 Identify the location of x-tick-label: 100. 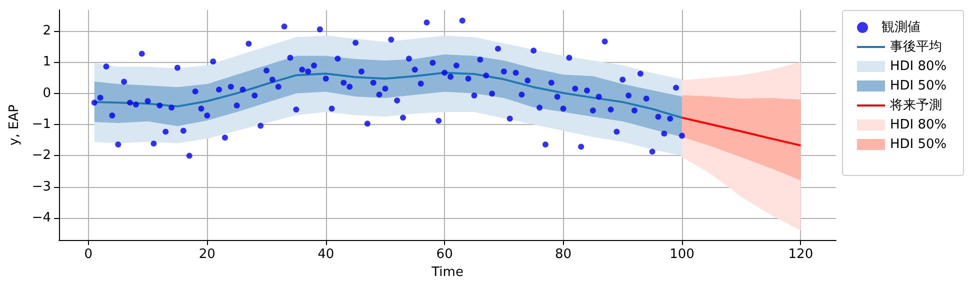
(682, 254).